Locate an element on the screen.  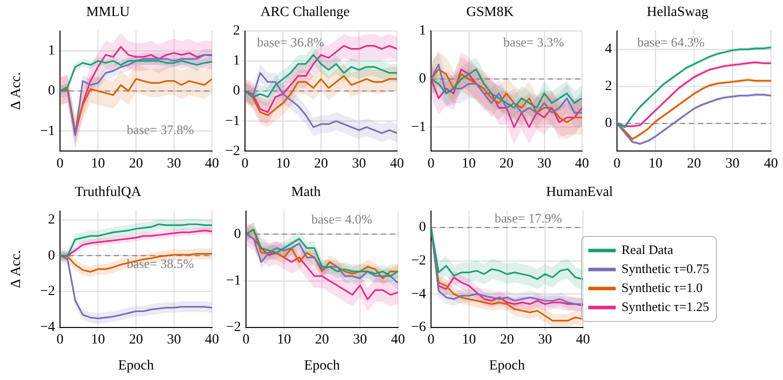
legend-label: Synthetic τ=0.75 is located at coordinates (666, 268).